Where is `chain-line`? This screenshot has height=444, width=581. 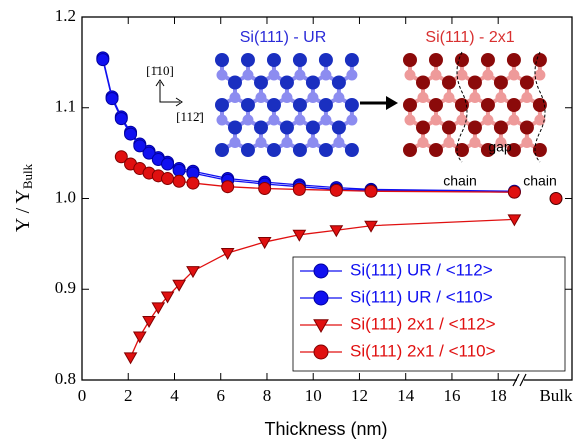
chain-line is located at coordinates (462, 107).